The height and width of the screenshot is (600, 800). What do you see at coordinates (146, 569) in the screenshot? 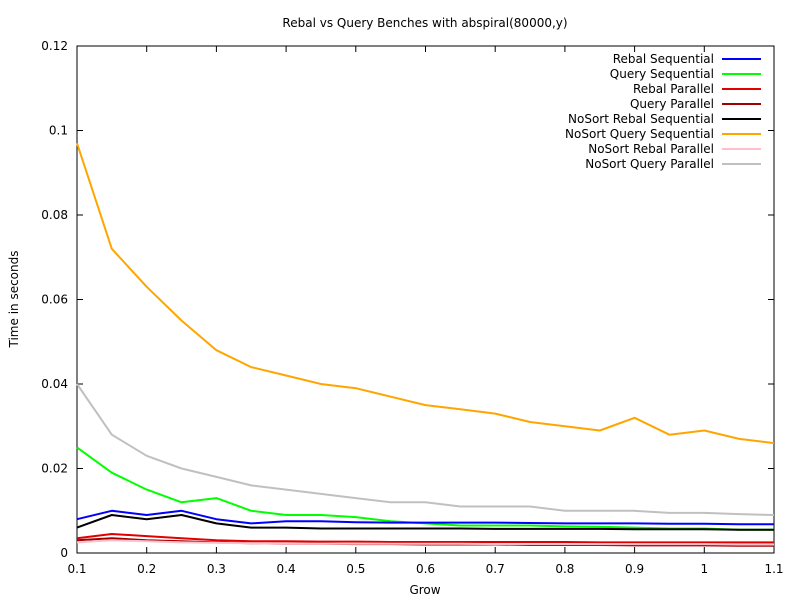
I see `x-tick-label: 0.2` at bounding box center [146, 569].